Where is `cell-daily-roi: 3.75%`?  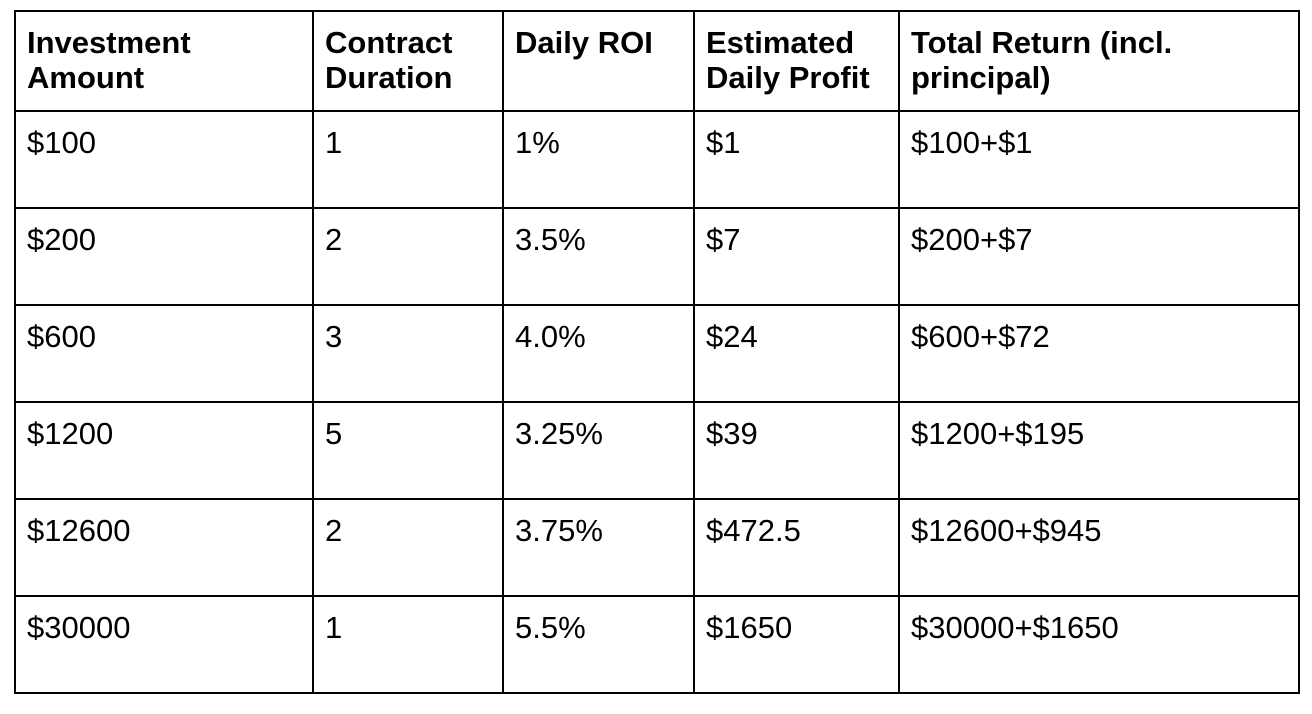
cell-daily-roi: 3.75% is located at coordinates (598, 547).